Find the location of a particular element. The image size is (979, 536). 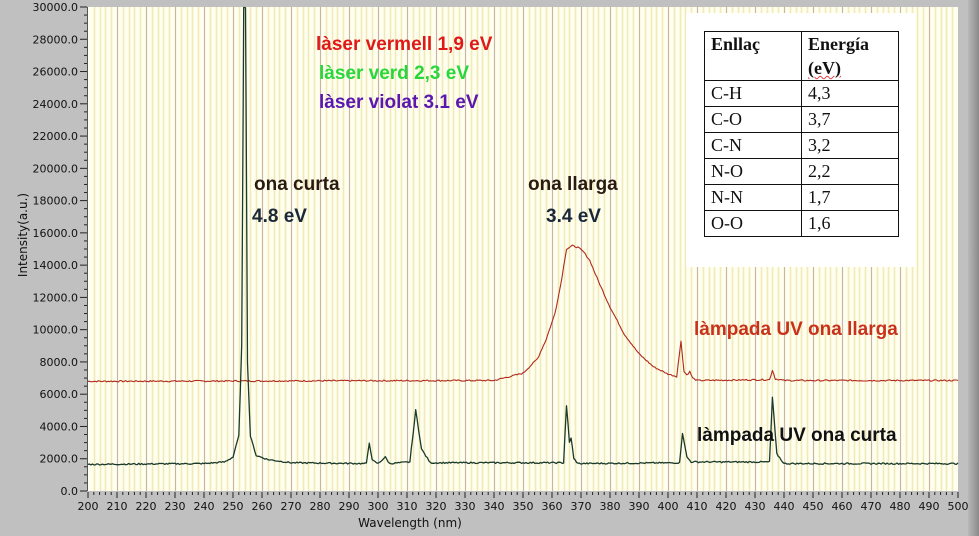

legend-short-wave-lamp: làmpada UV ona curta is located at coordinates (797, 435).